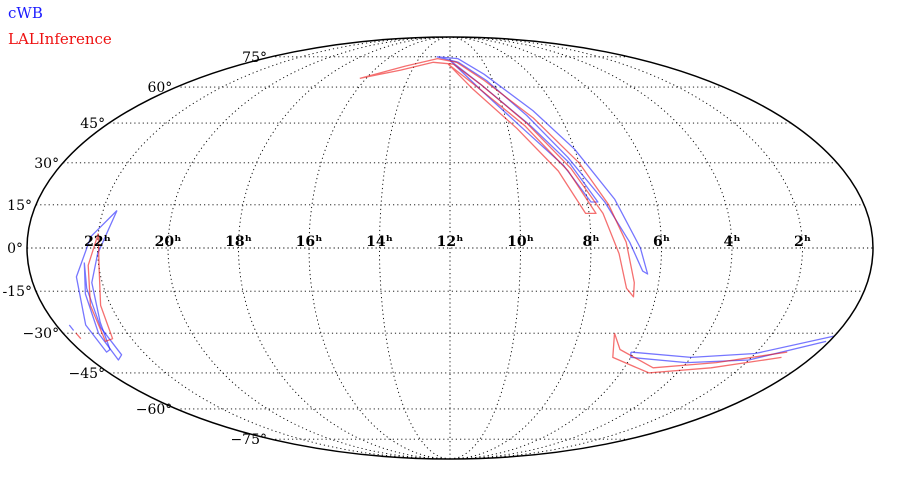 This screenshot has height=500, width=900. I want to click on ra-tick-label: 8ʰ, so click(590, 242).